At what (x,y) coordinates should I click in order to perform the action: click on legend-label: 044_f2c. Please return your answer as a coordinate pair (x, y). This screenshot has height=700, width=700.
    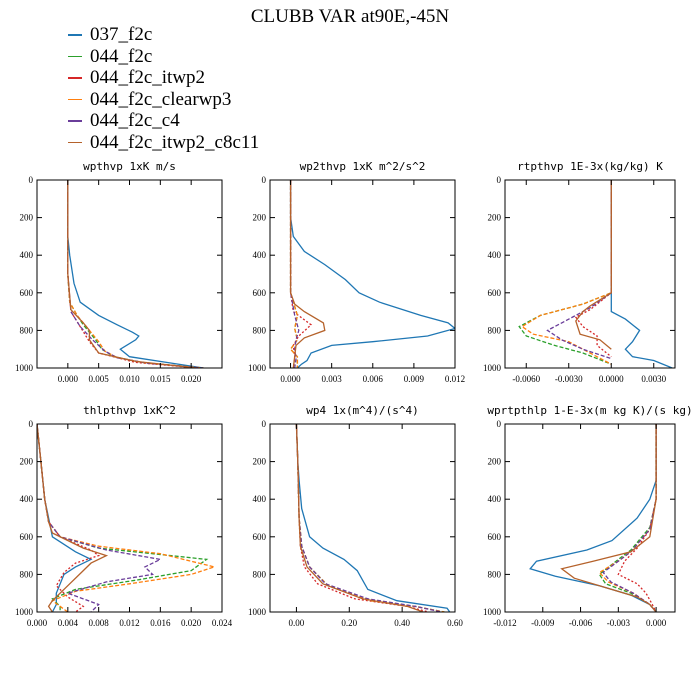
    Looking at the image, I should click on (121, 56).